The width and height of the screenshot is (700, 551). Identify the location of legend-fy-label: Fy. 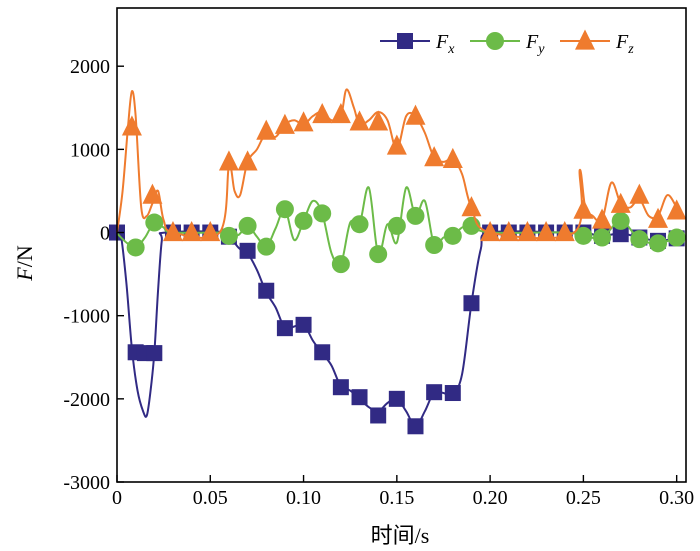
(535, 44).